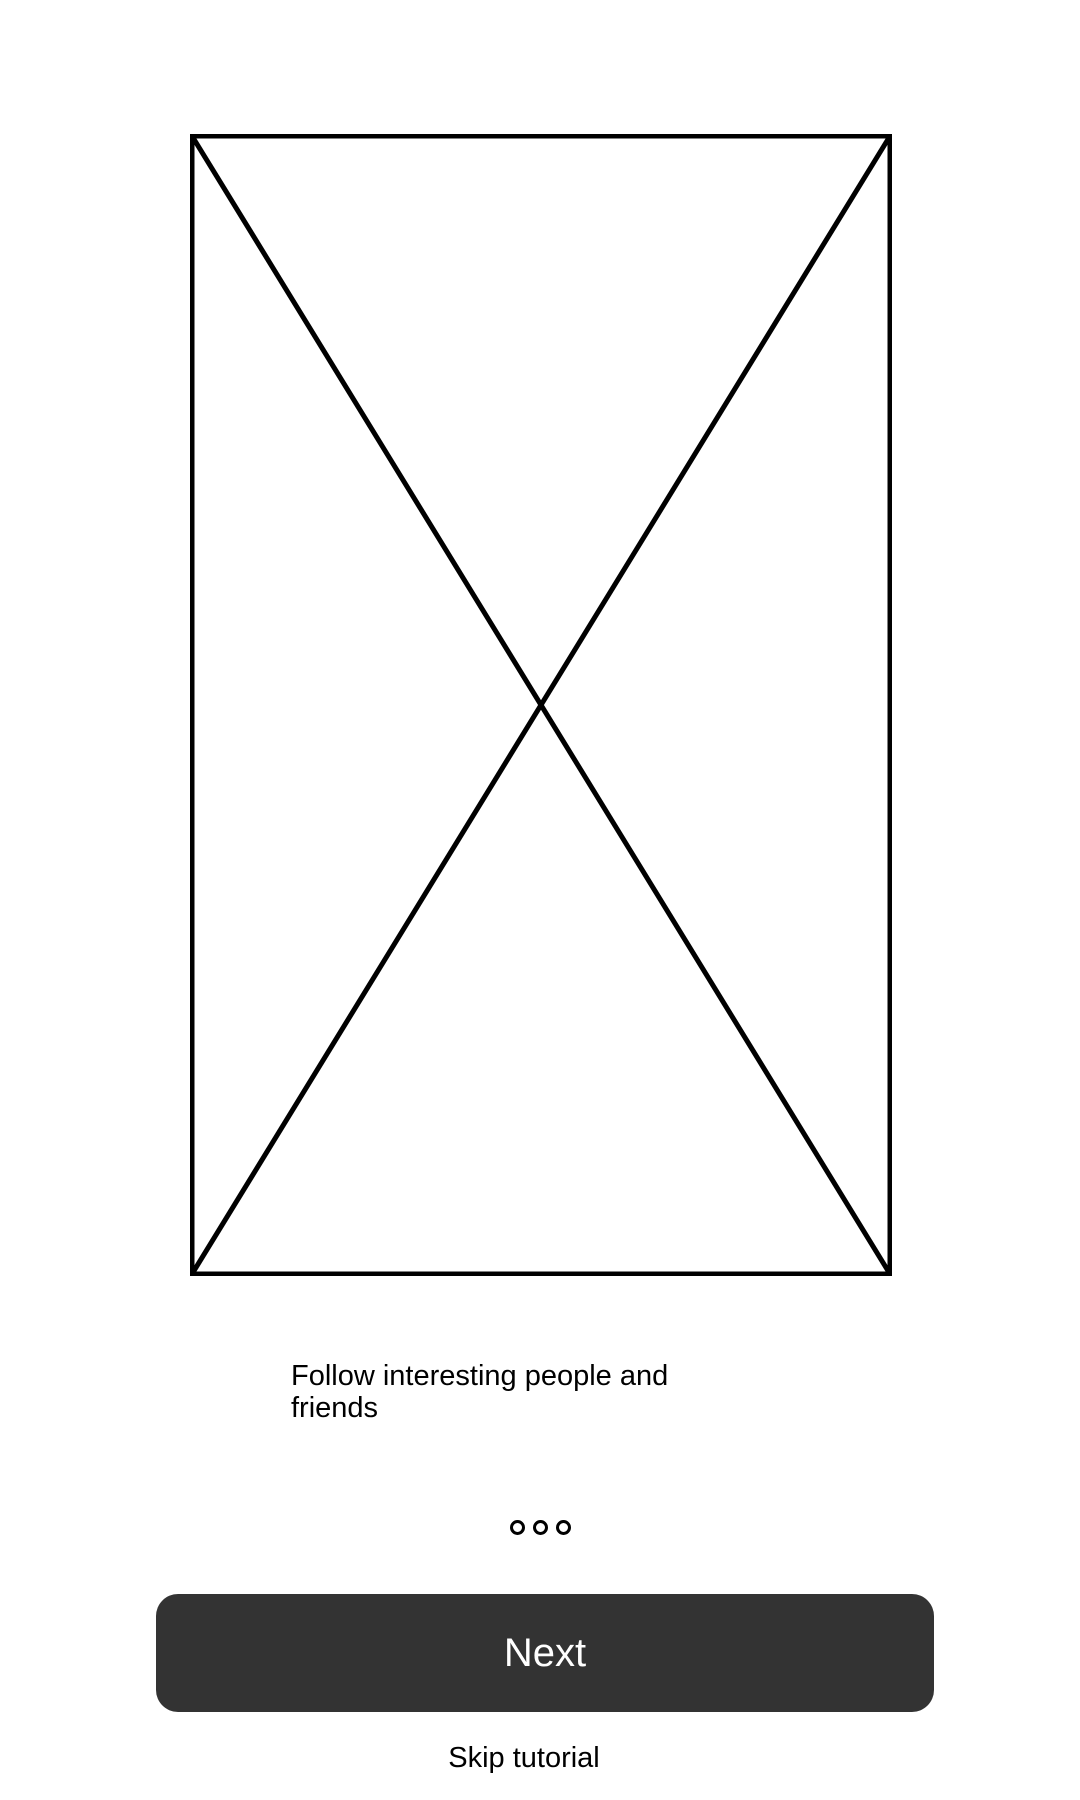  Describe the element at coordinates (545, 1653) in the screenshot. I see `next-button: Next` at that location.